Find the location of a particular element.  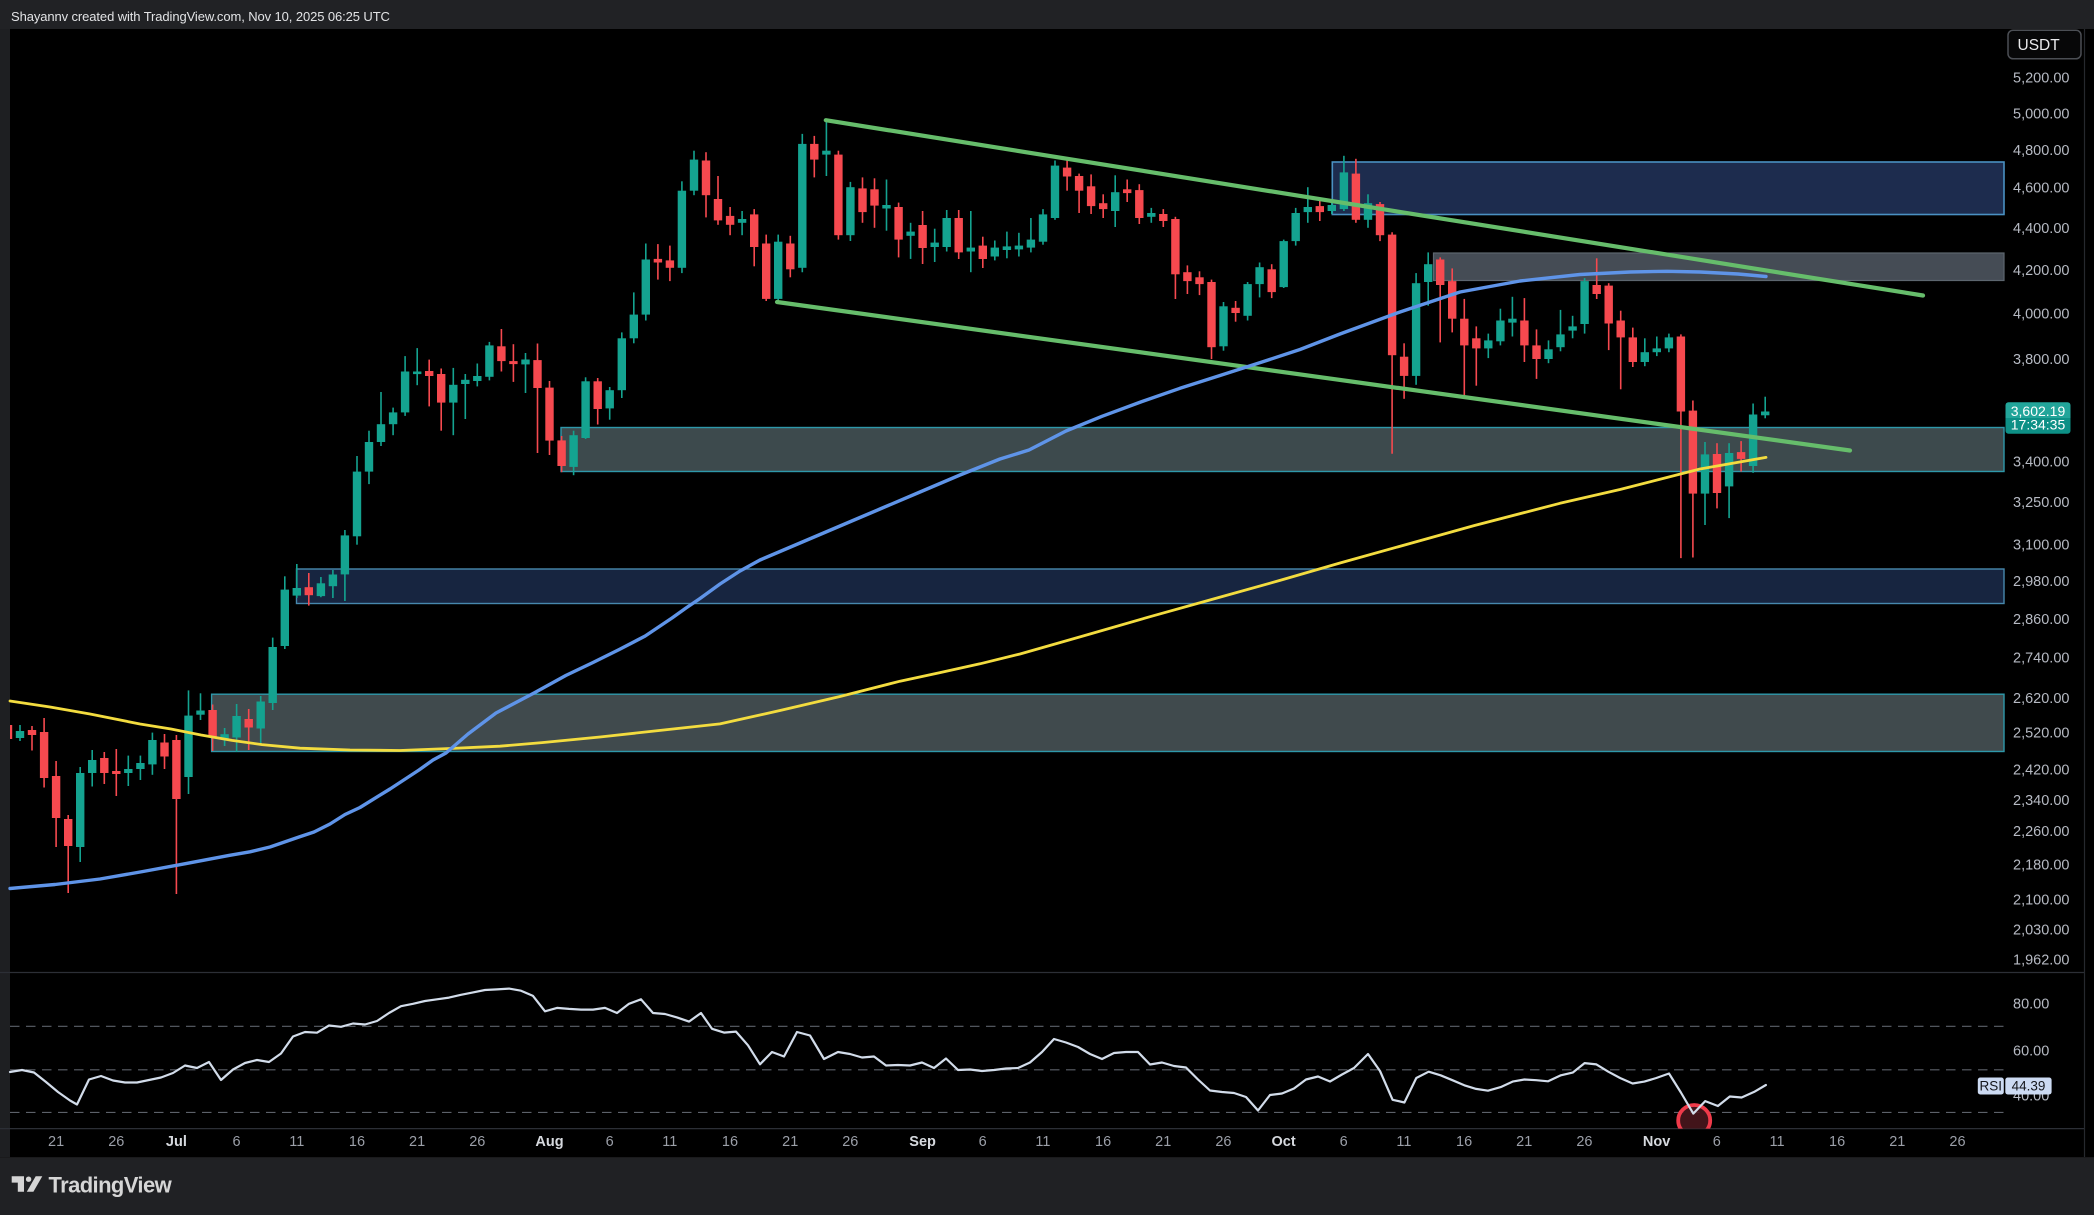

svg-text: 2,740.00 is located at coordinates (2041, 659).